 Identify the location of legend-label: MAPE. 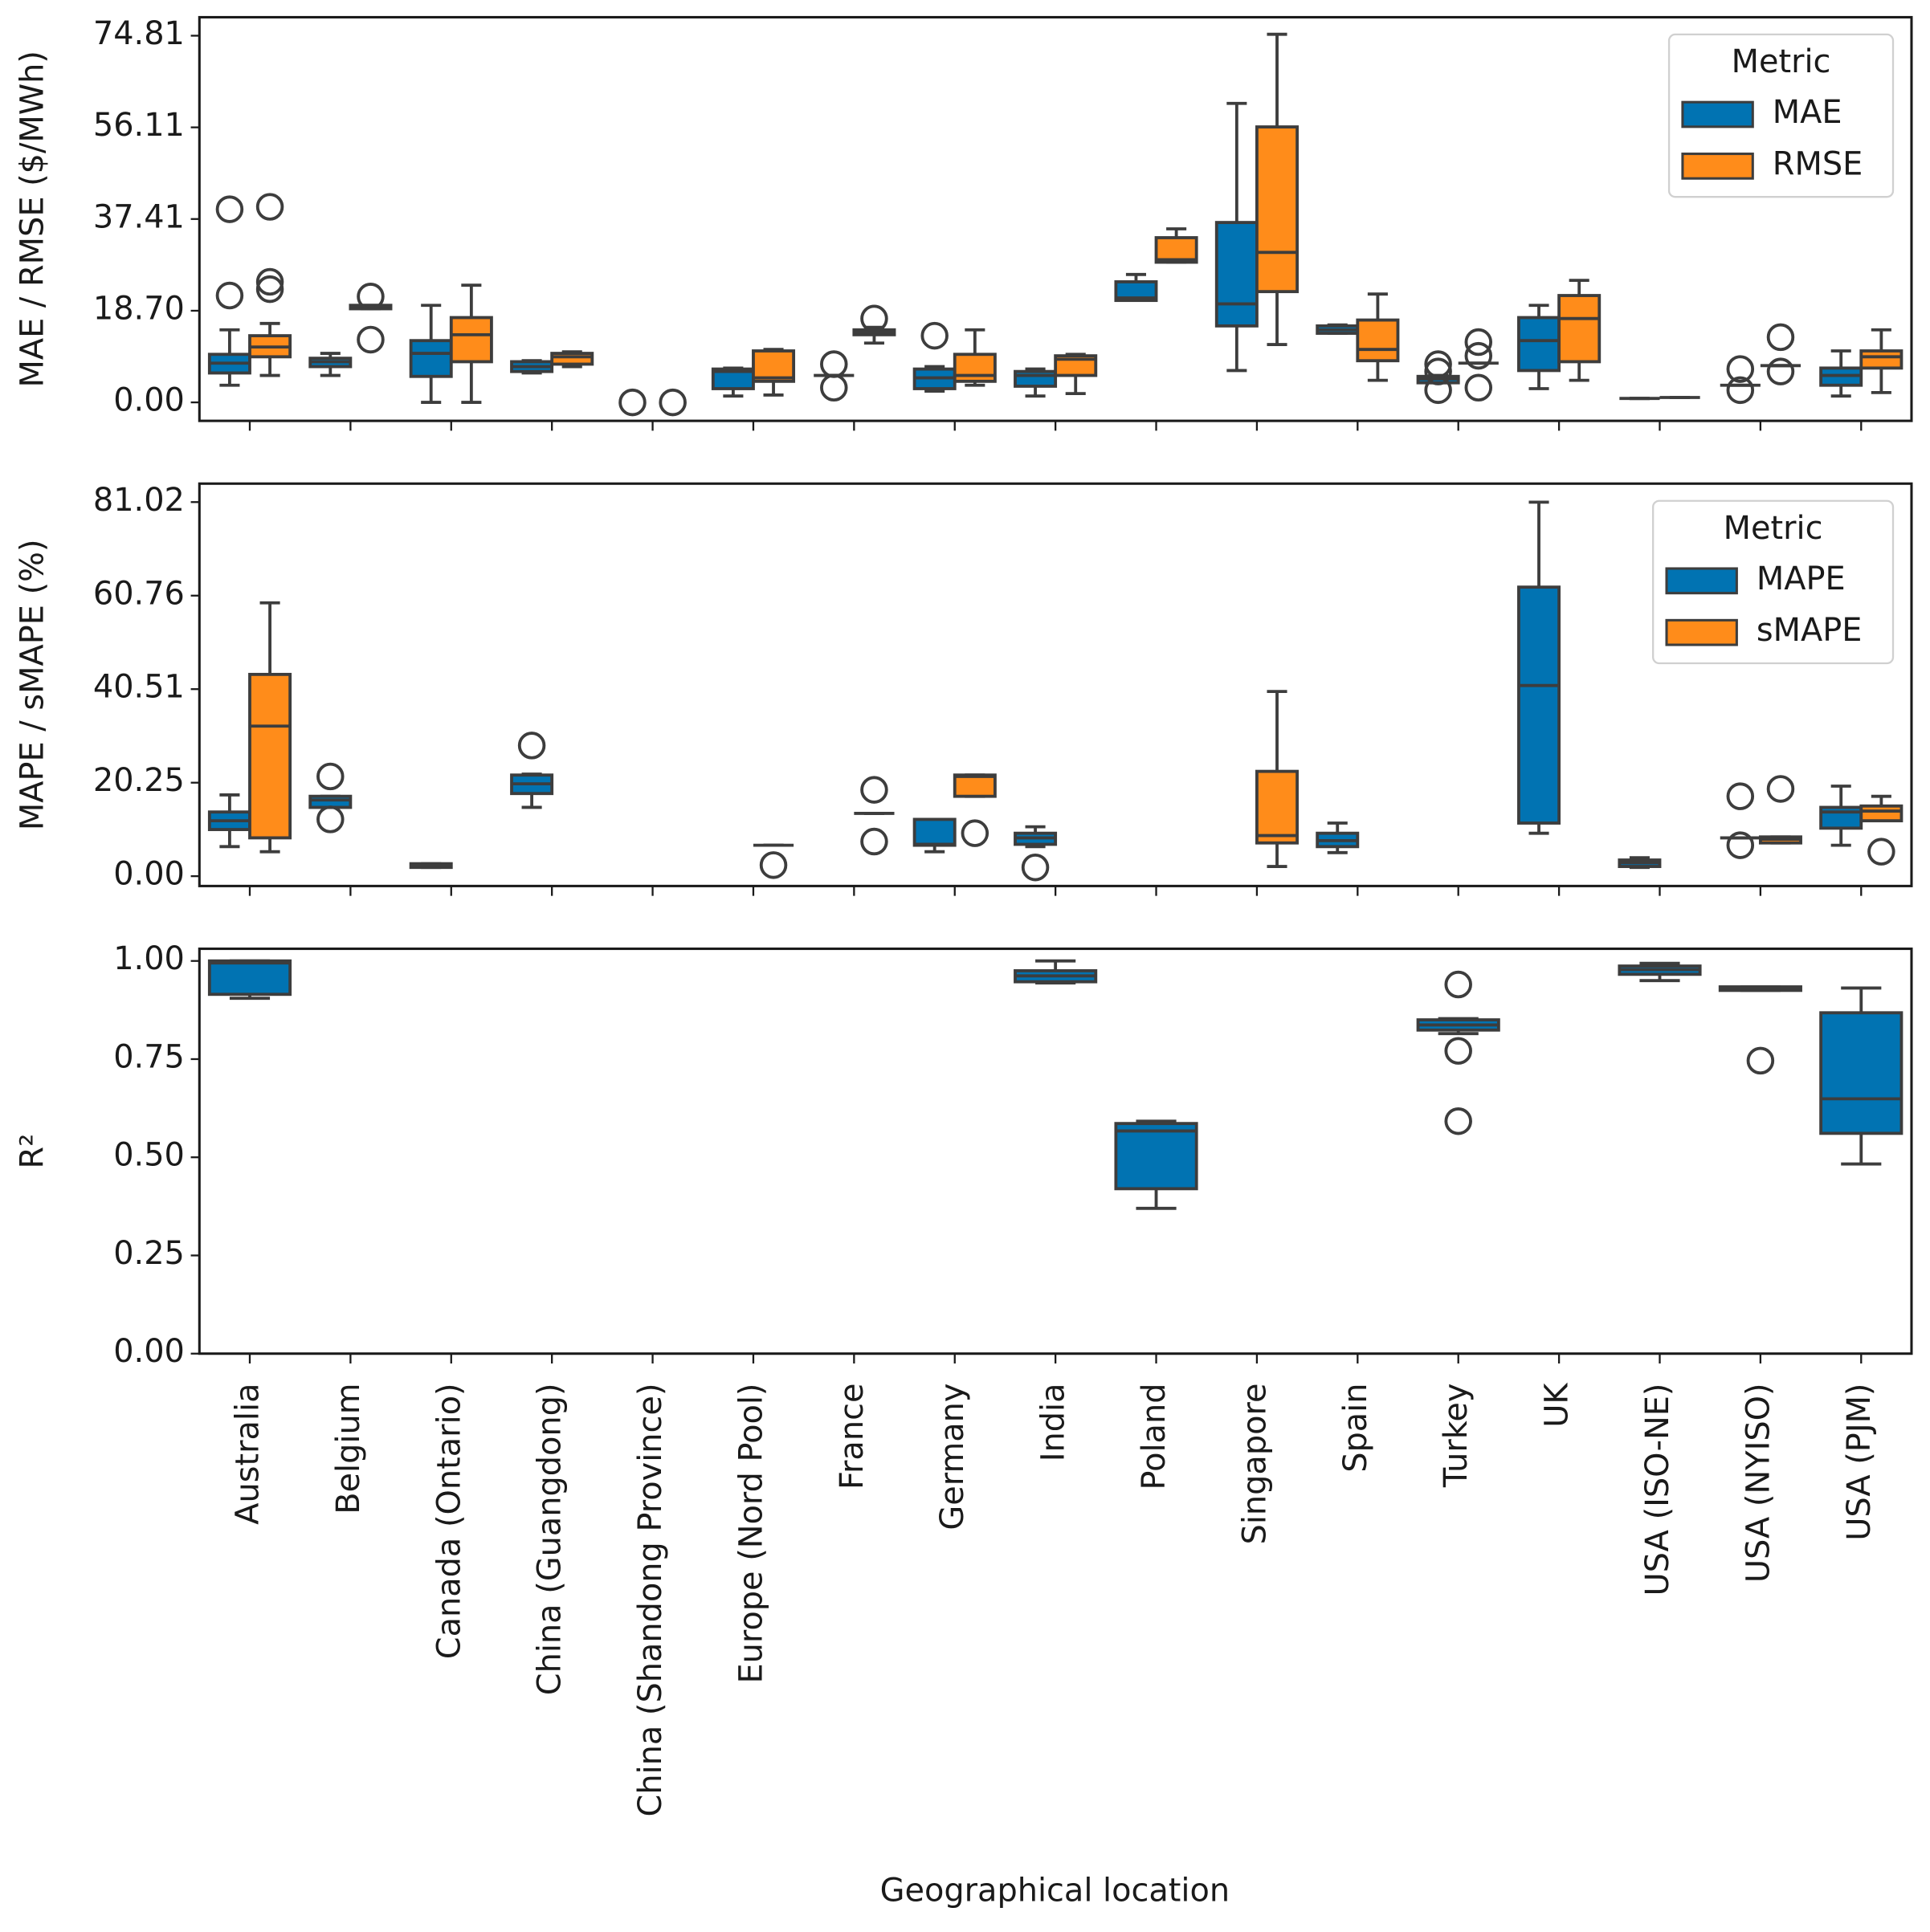
(1801, 578).